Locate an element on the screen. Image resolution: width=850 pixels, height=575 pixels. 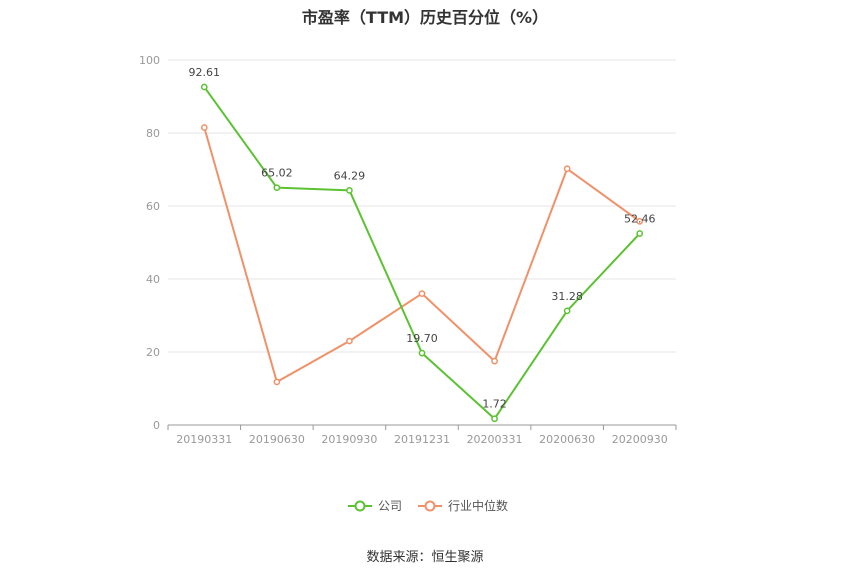
chart-title: 市盈率（TTM）历史百分位（%） is located at coordinates (425, 17).